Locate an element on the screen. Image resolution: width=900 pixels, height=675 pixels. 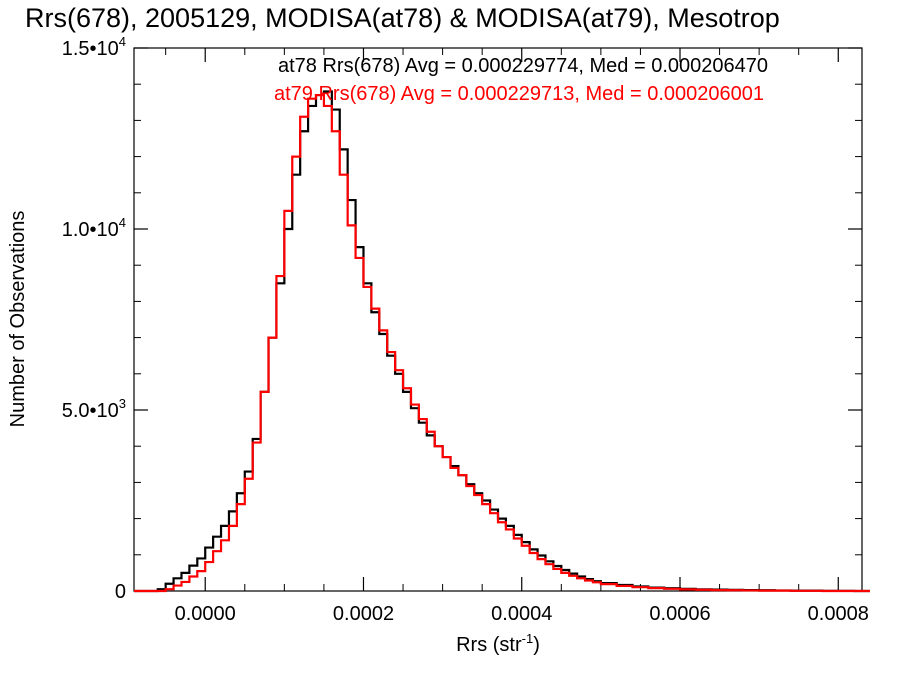
x-axis-tick-labels: 0.0000 0.0002 0.0004 0.0006 0.0008 is located at coordinates (522, 614).